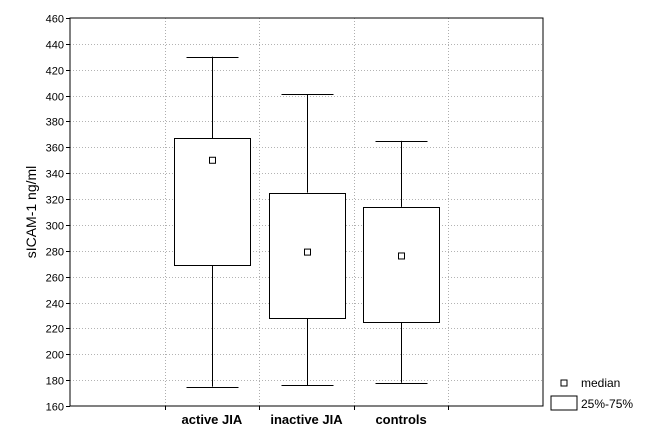 This screenshot has width=655, height=434. What do you see at coordinates (55, 382) in the screenshot?
I see `y-tick-label: 180` at bounding box center [55, 382].